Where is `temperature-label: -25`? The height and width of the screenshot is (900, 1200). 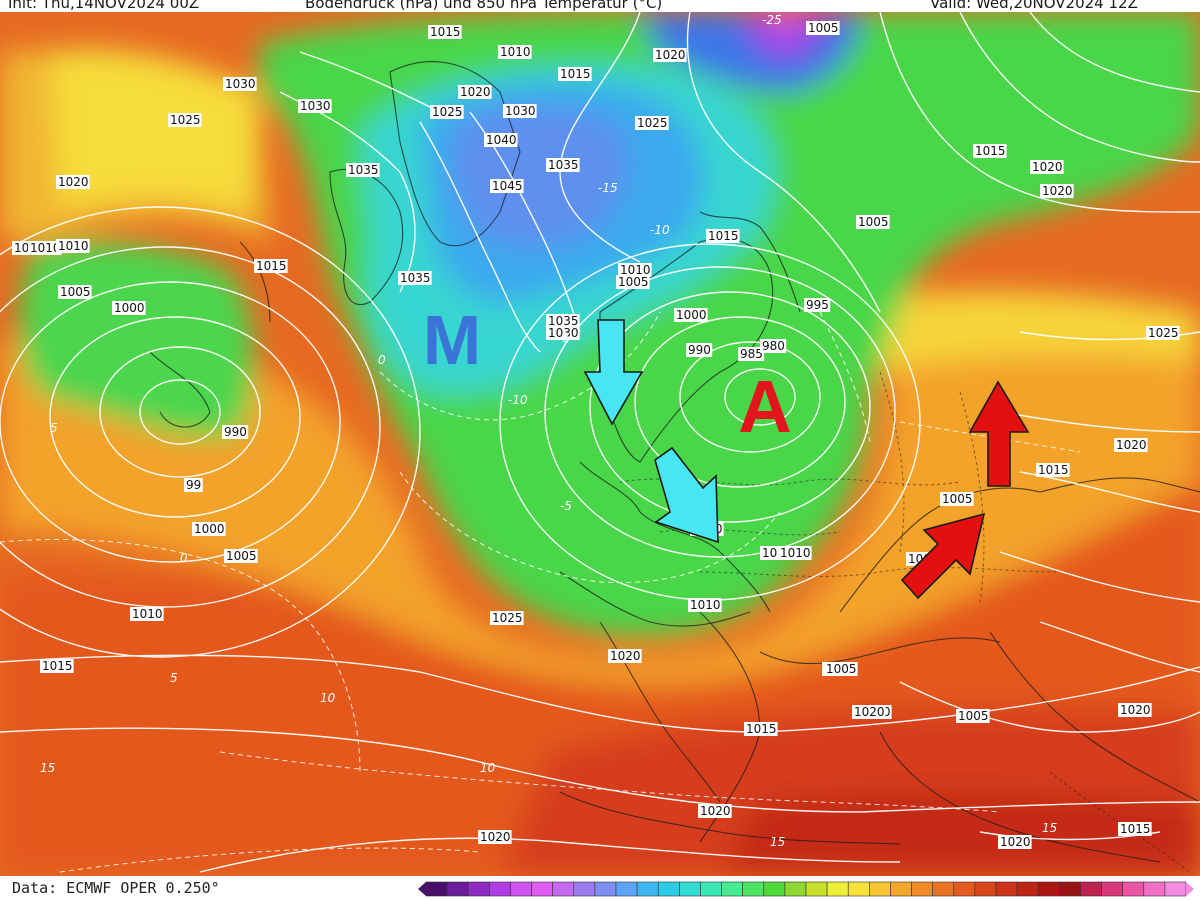 temperature-label: -25 is located at coordinates (772, 20).